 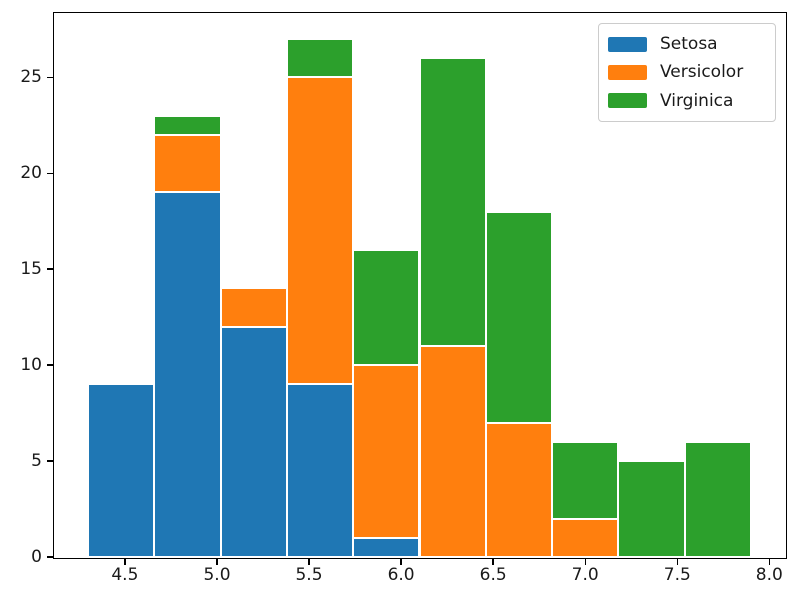 I want to click on x-tick-label-7.0: 7.0, so click(x=585, y=575).